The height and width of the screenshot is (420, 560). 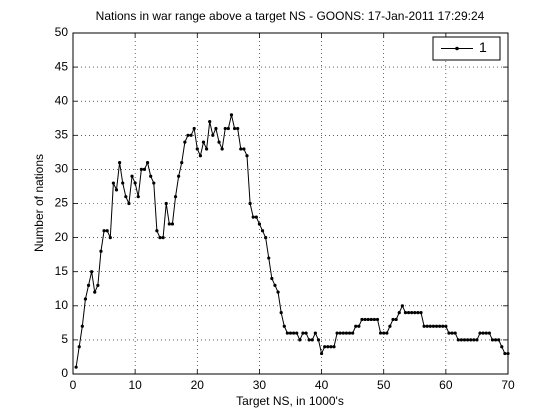 I want to click on legend-marker, so click(x=457, y=48).